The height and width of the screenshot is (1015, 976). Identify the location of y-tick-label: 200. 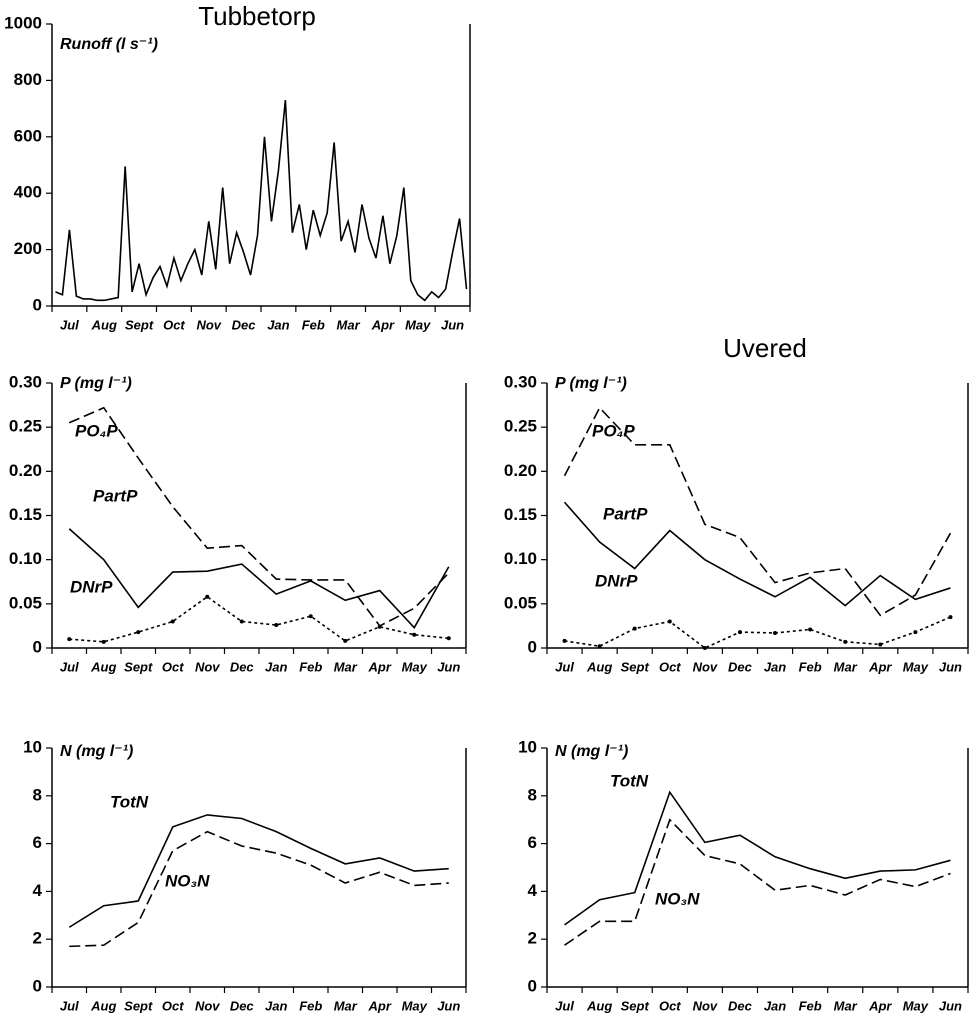
(28, 248).